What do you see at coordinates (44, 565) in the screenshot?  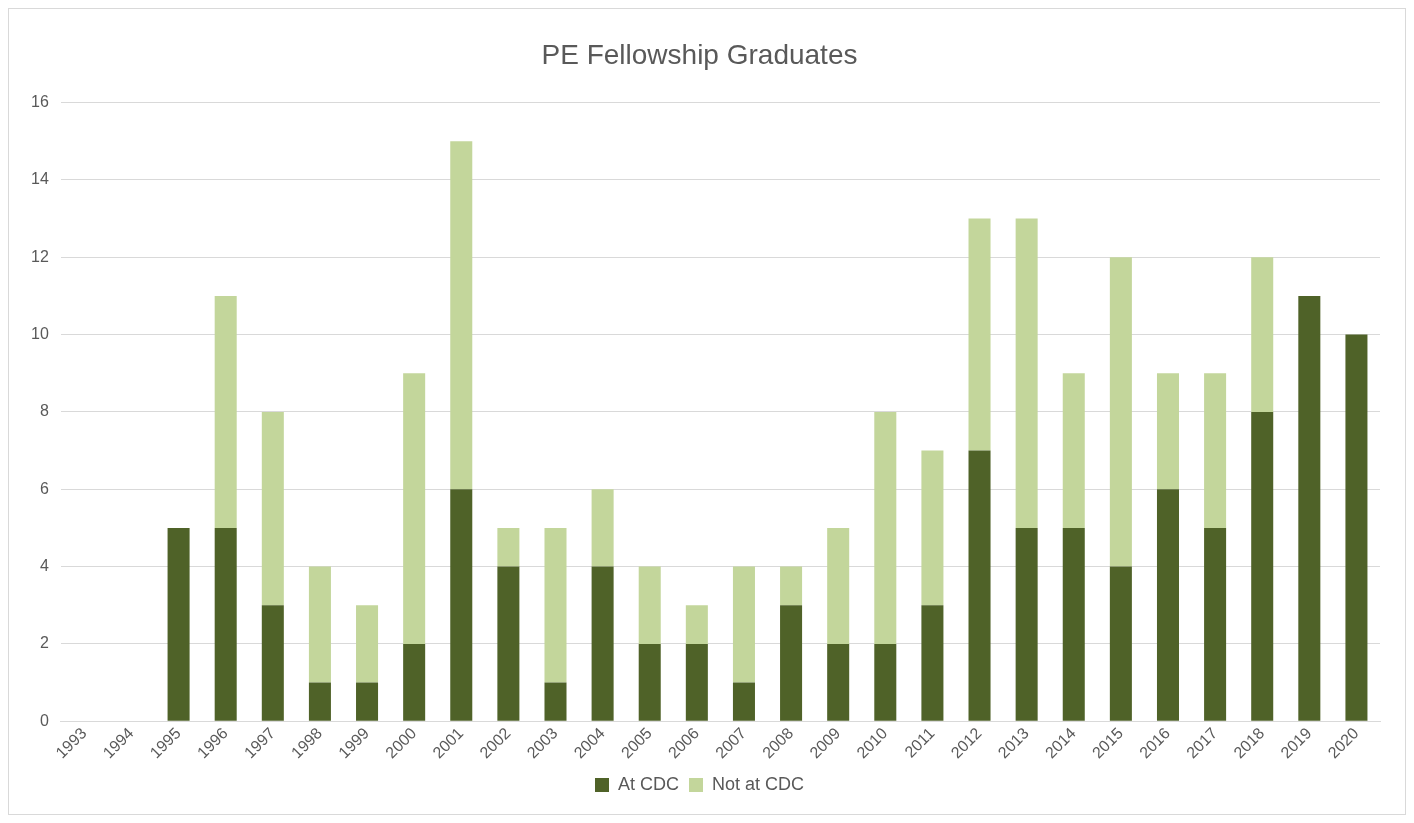 I see `y-tick-label: 4` at bounding box center [44, 565].